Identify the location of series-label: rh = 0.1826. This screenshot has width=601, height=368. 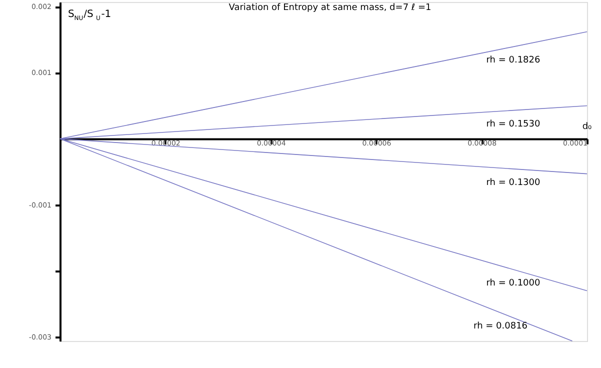
(513, 61).